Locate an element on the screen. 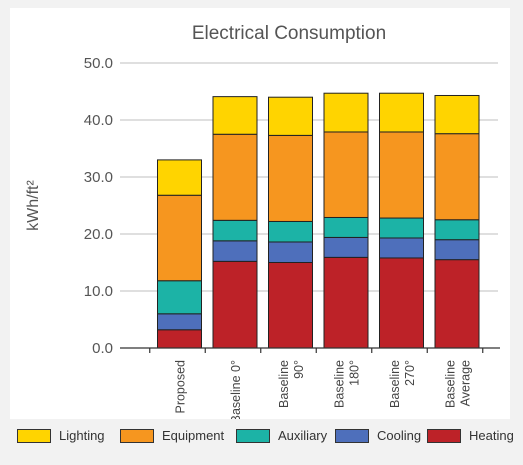  legend-label-heating: Heating is located at coordinates (491, 435).